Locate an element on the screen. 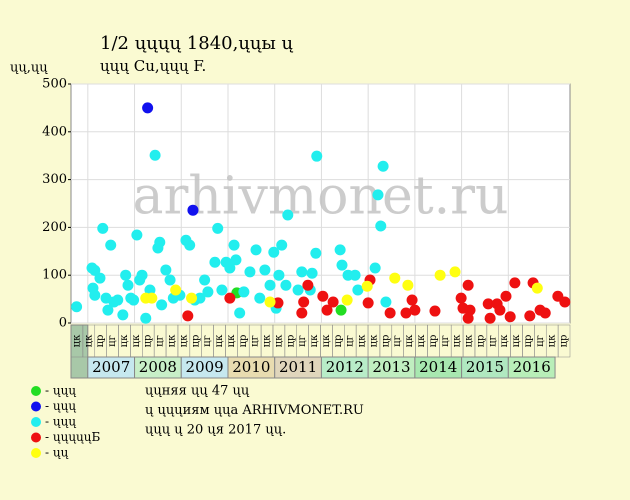 The height and width of the screenshot is (500, 630). legend-label: - ųųų is located at coordinates (60, 406).